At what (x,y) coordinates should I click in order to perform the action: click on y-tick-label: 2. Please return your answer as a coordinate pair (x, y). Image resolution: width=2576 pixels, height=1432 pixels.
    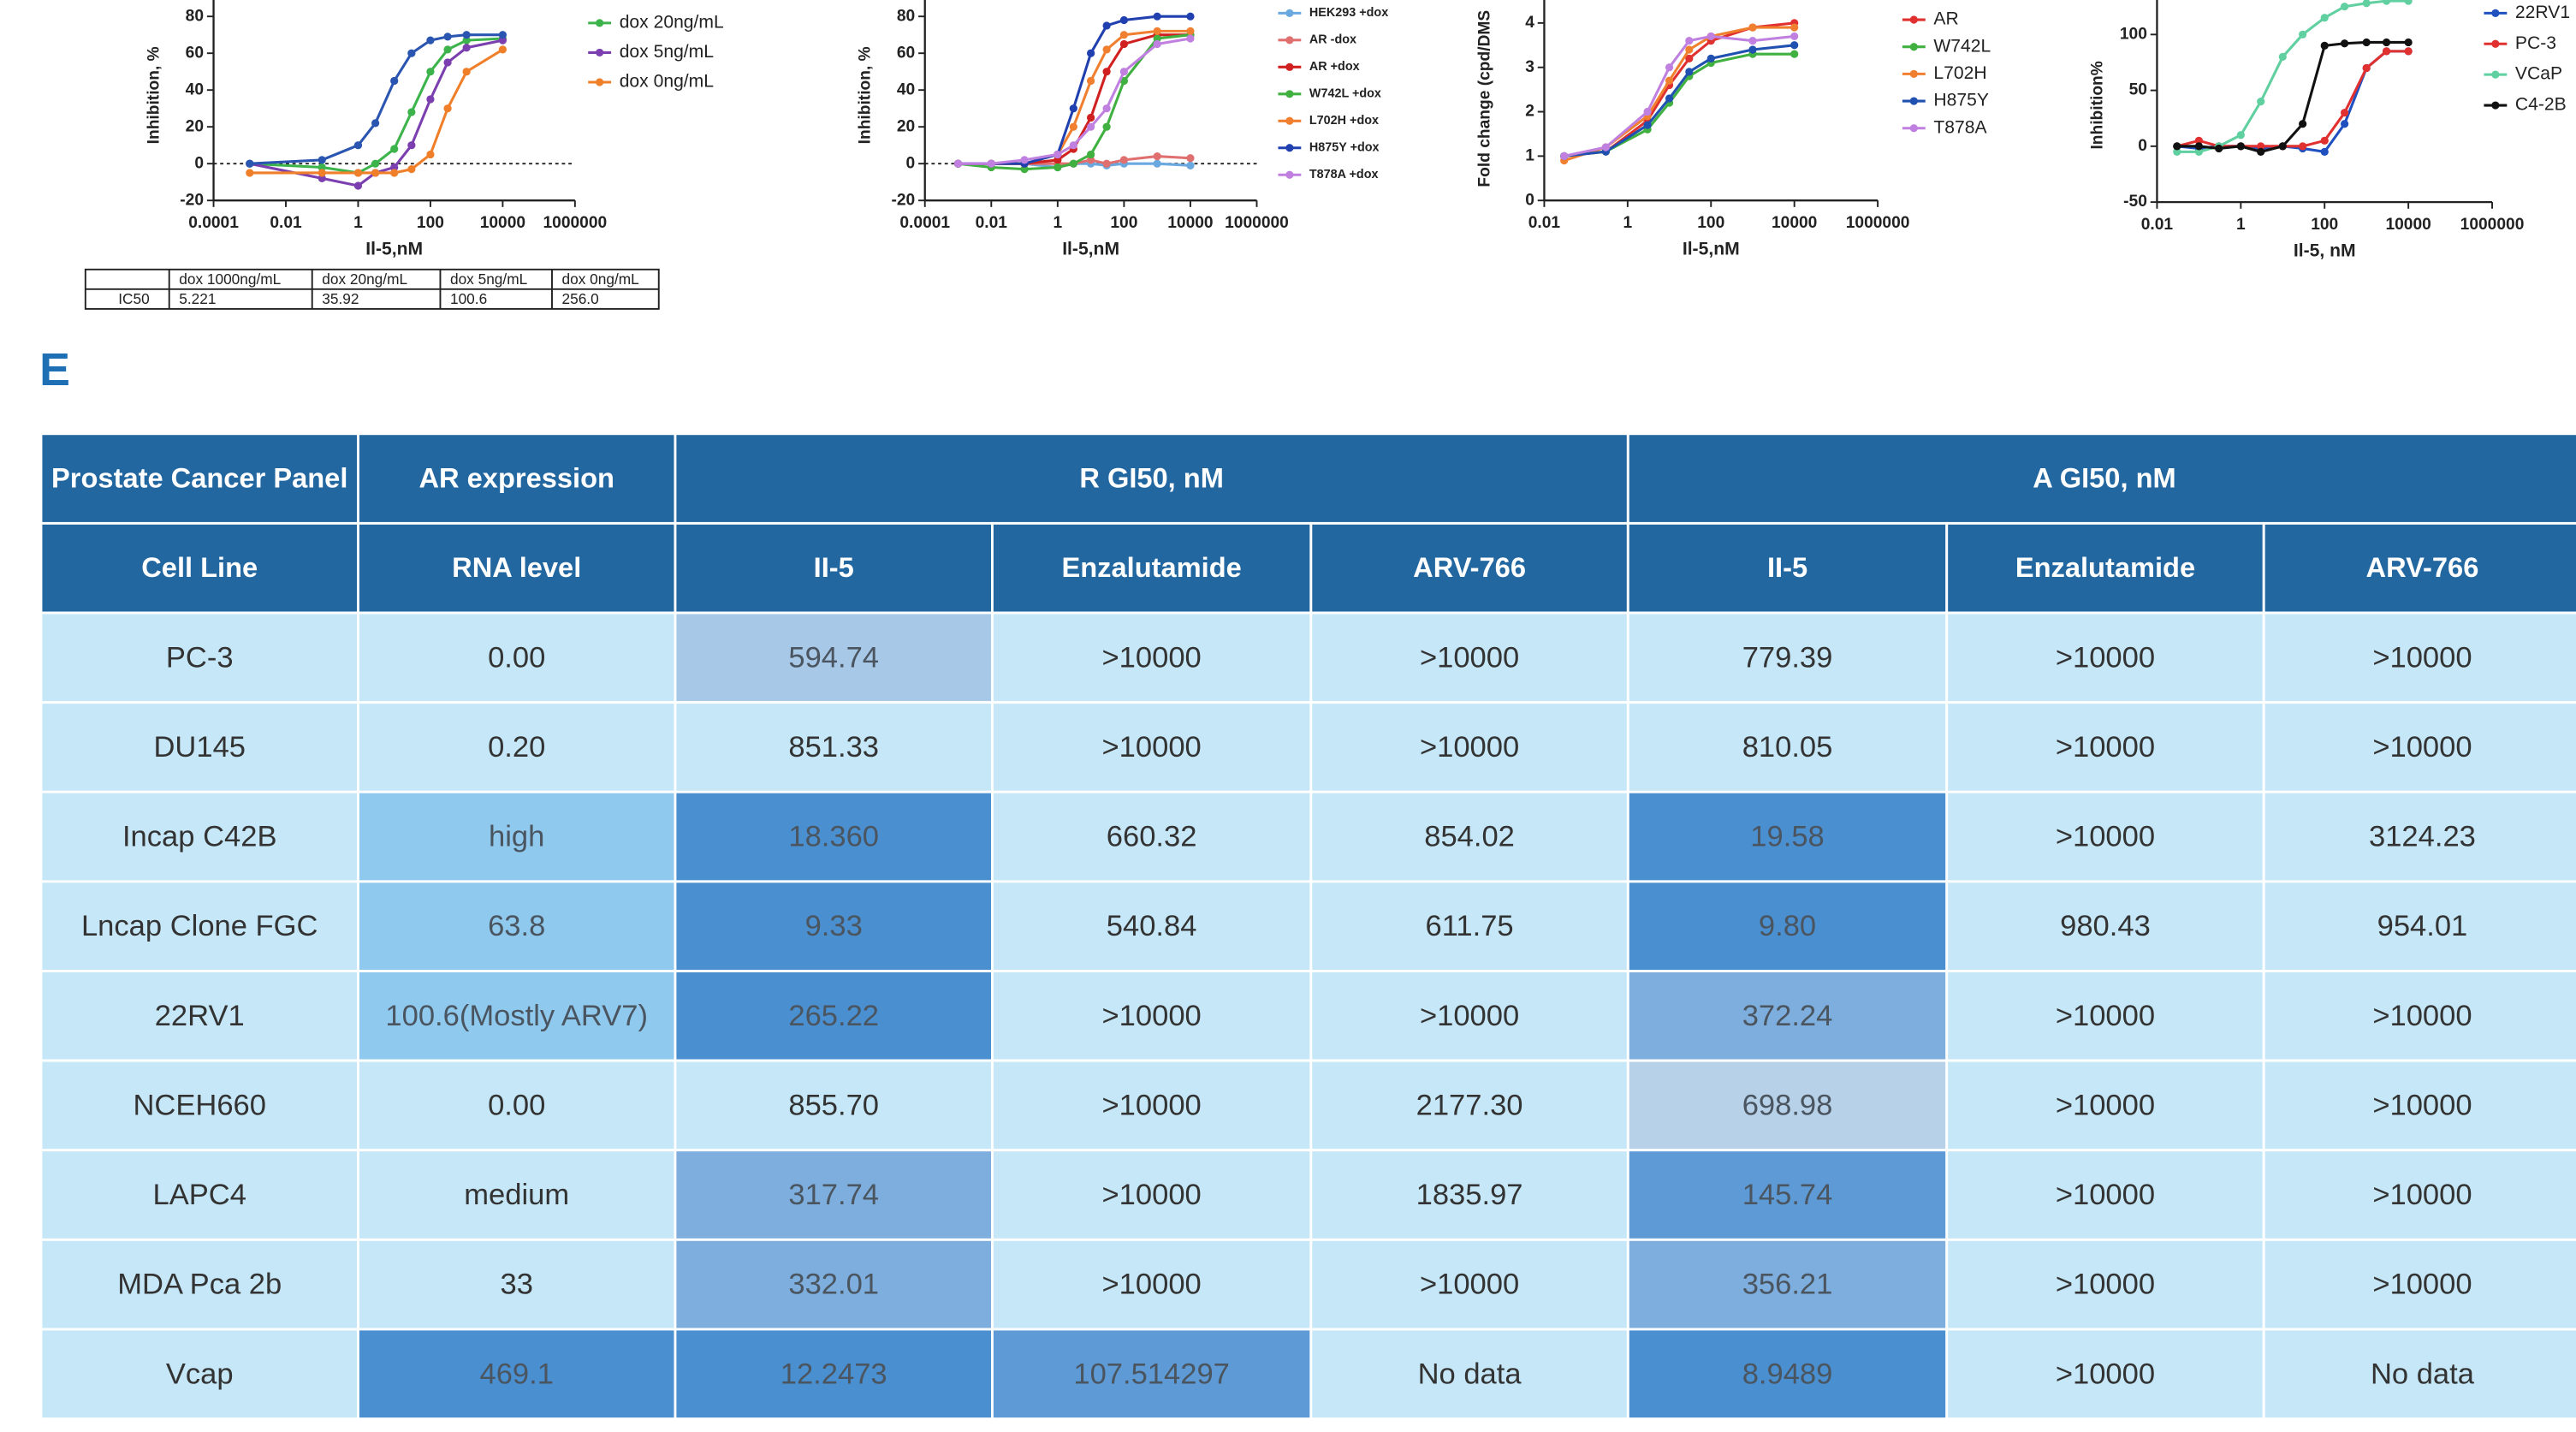
    Looking at the image, I should click on (1529, 112).